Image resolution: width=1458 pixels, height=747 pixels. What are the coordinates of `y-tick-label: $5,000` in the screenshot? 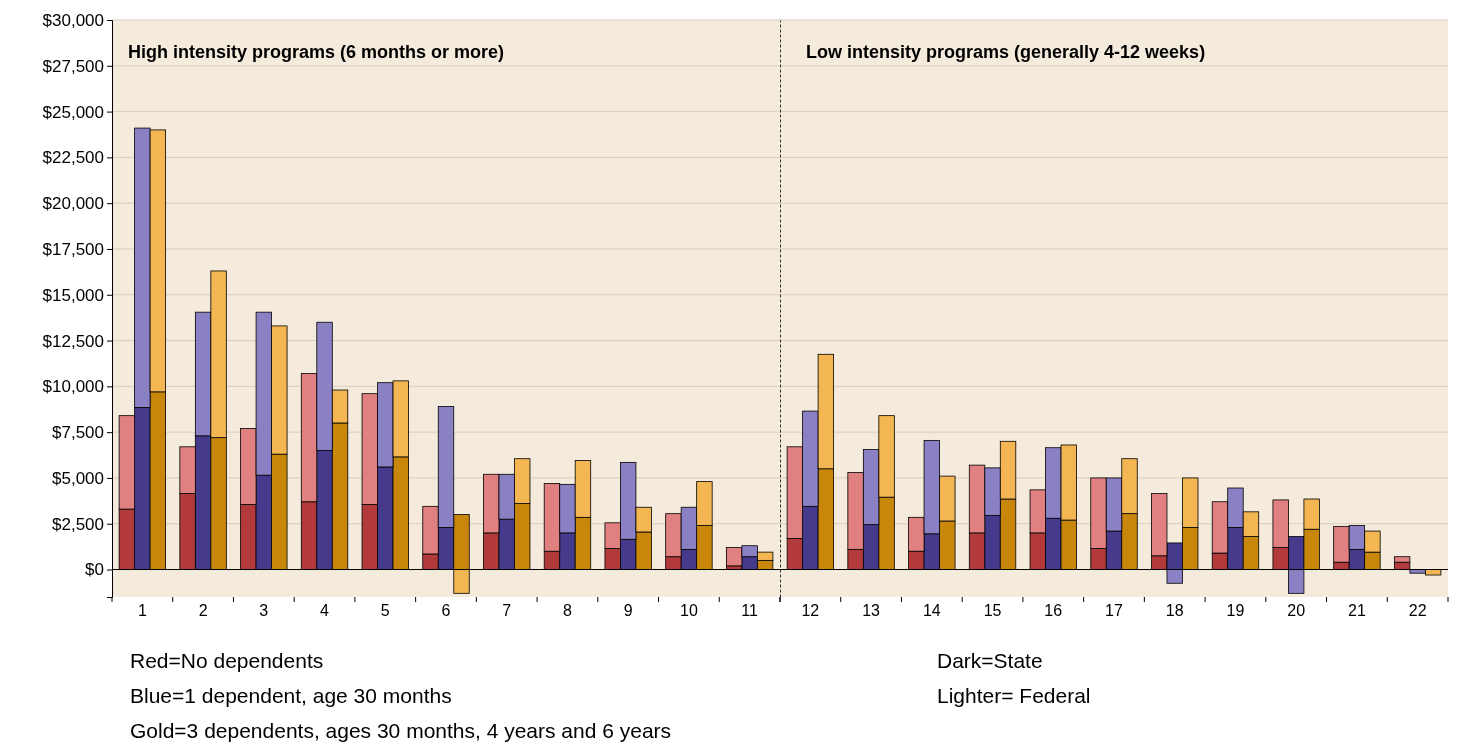 It's located at (78, 478).